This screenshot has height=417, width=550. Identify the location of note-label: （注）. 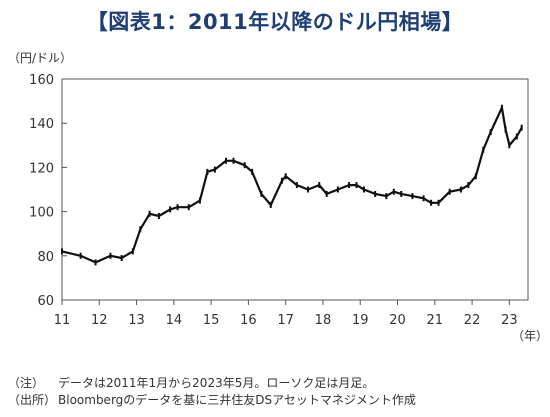
(26, 383).